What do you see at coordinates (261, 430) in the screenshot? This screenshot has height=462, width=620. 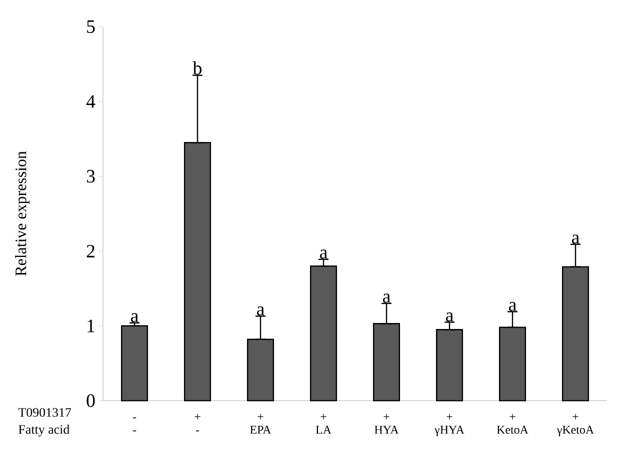 I see `text: EPA` at bounding box center [261, 430].